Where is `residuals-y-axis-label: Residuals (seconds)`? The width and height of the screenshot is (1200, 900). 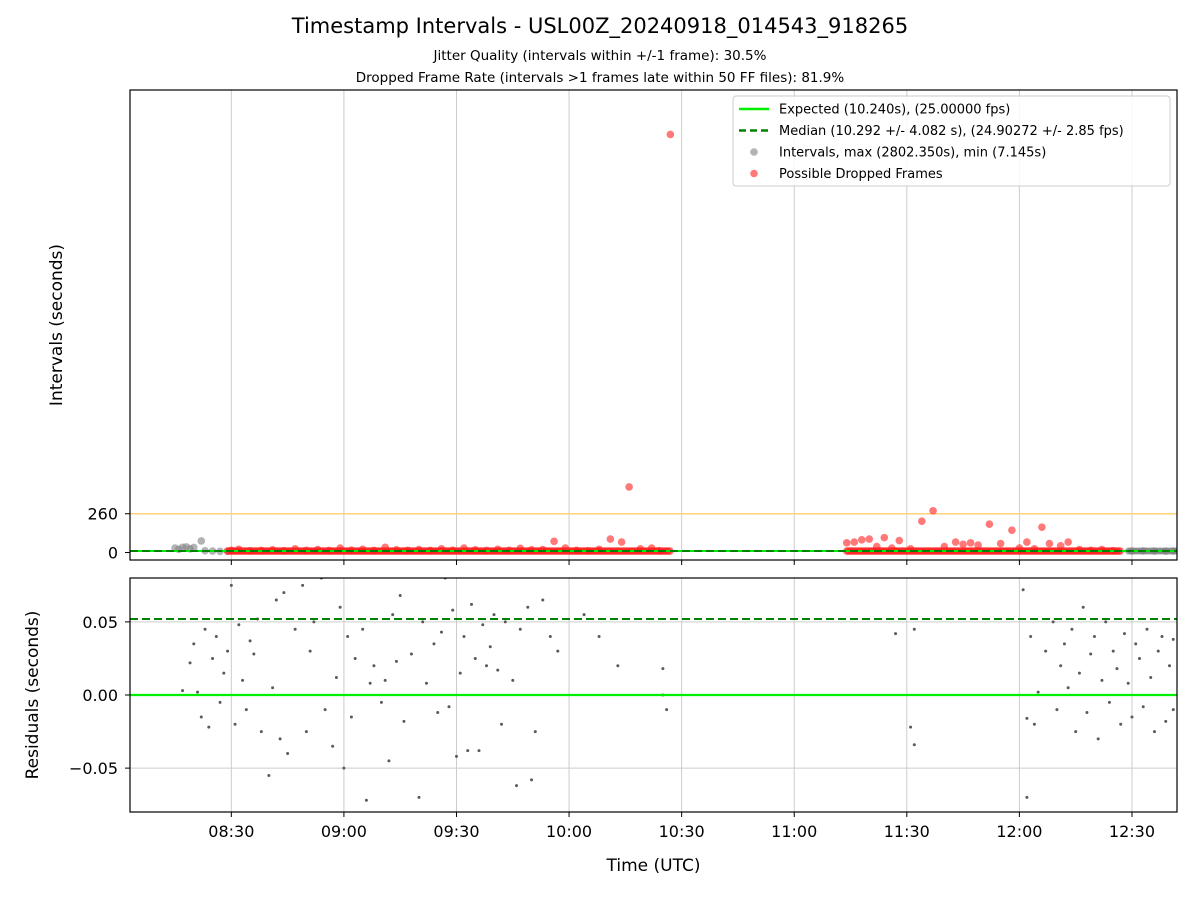
residuals-y-axis-label: Residuals (seconds) is located at coordinates (33, 695).